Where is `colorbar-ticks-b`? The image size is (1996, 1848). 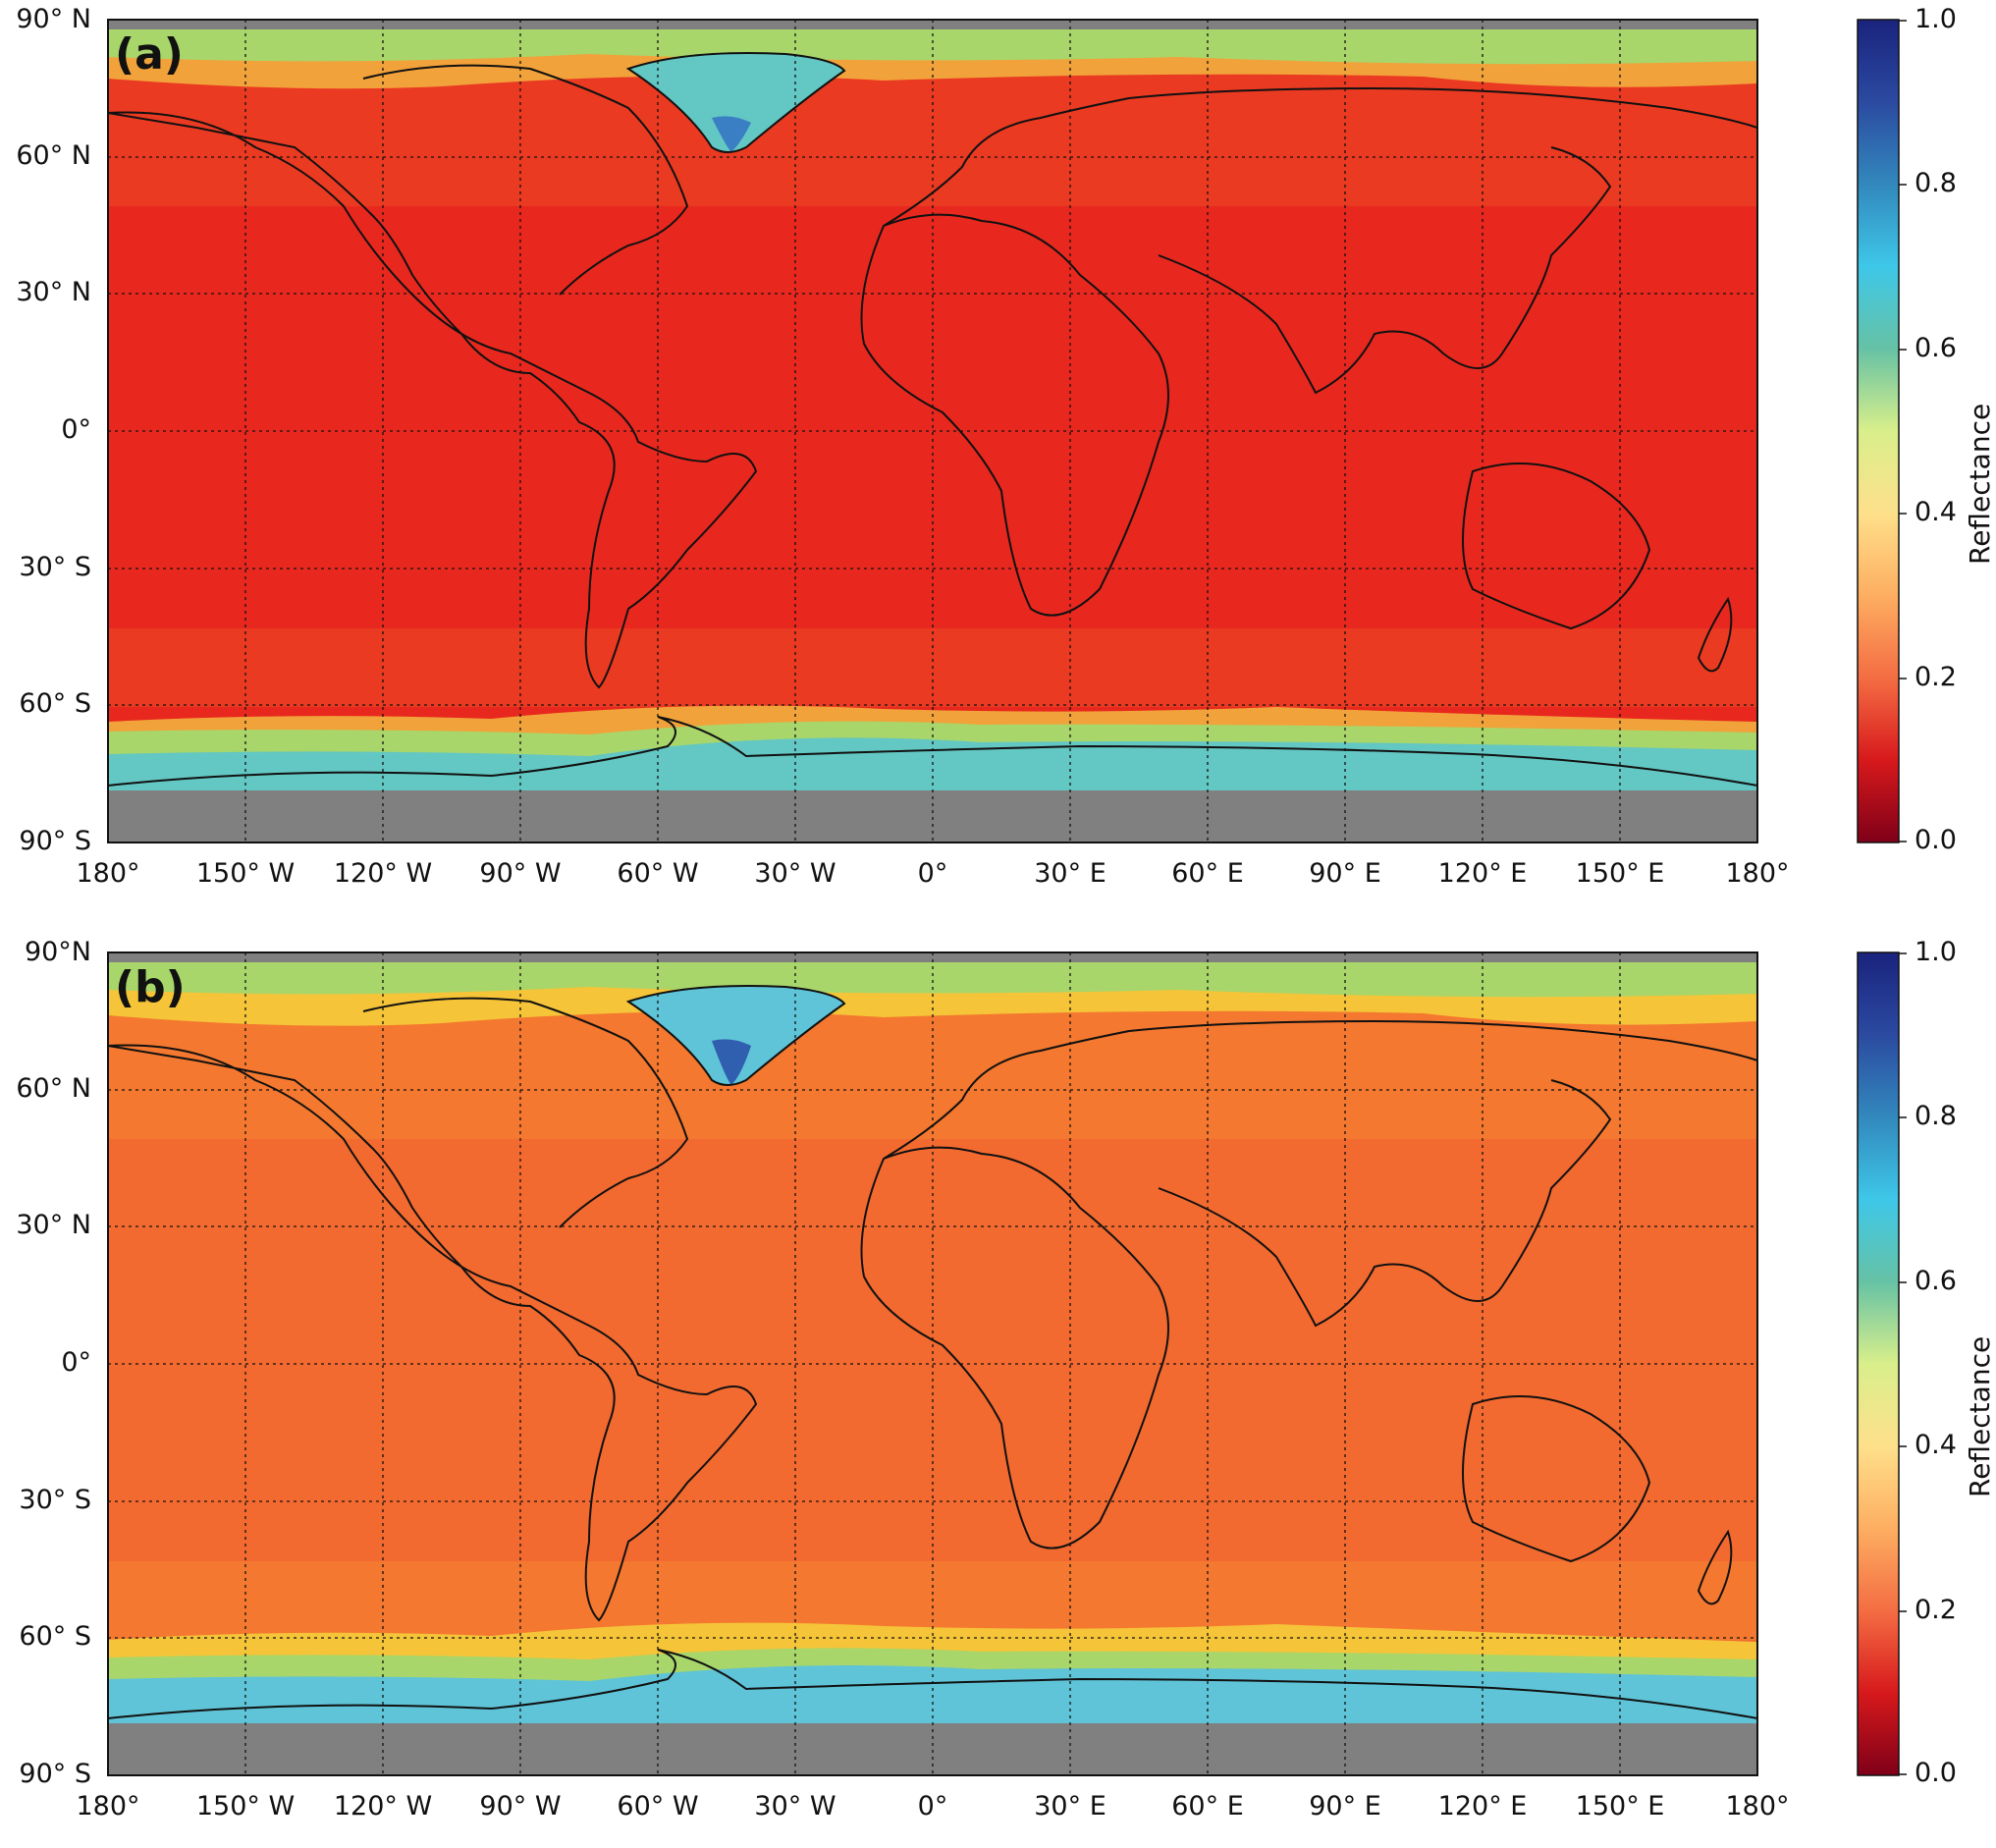
colorbar-ticks-b is located at coordinates (1903, 1364).